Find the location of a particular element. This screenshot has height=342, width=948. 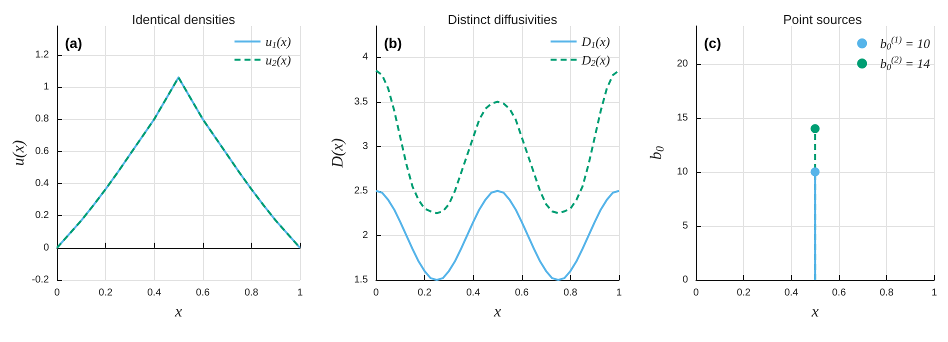

chart-title: Identical densities is located at coordinates (184, 19).